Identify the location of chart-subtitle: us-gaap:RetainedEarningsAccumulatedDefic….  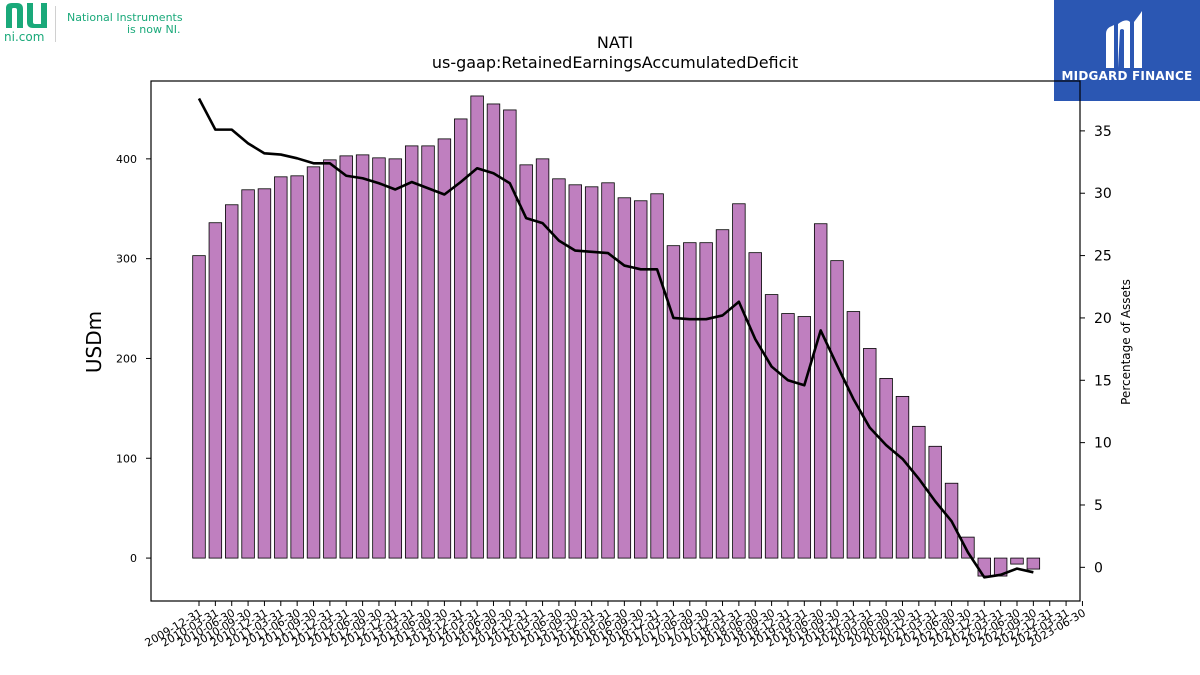
(615, 62).